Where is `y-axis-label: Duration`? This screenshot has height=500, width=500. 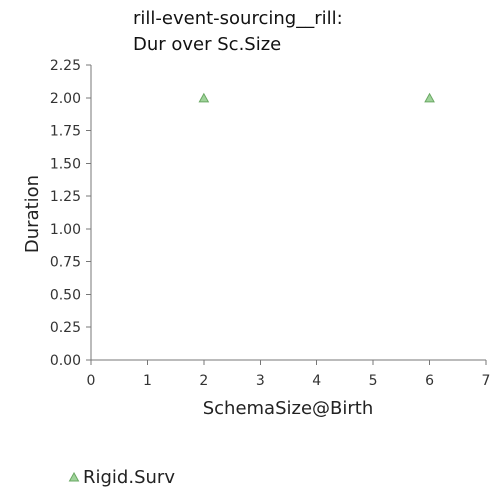 y-axis-label: Duration is located at coordinates (32, 214).